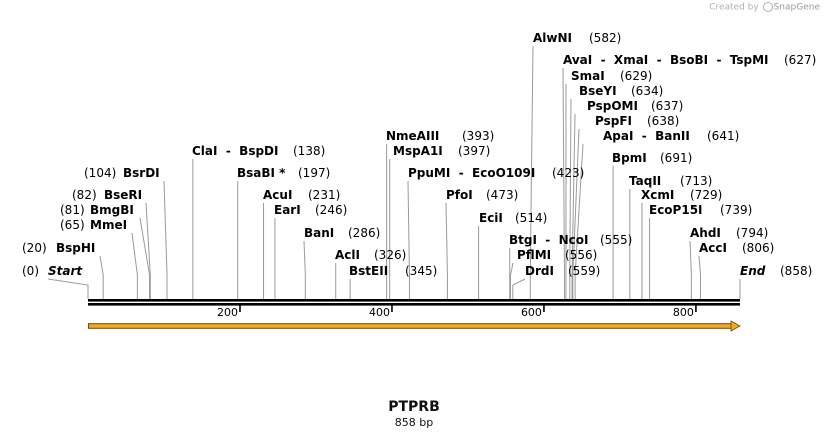  I want to click on ruler: 200 400 600 800, so click(457, 312).